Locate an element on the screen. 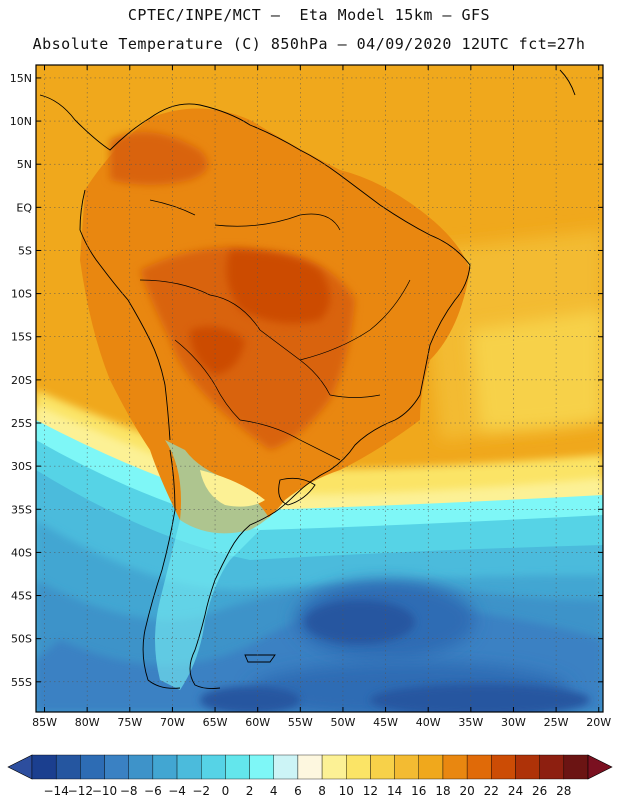  lat-tick-label: 5S is located at coordinates (25, 250).